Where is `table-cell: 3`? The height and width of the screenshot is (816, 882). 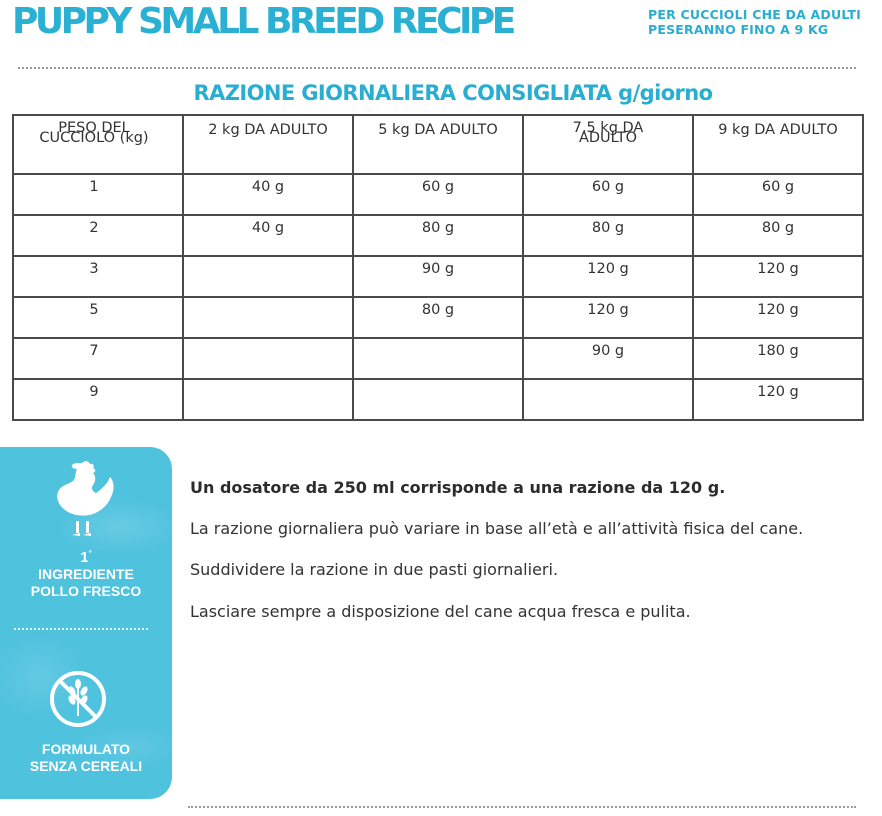
table-cell: 3 is located at coordinates (98, 276).